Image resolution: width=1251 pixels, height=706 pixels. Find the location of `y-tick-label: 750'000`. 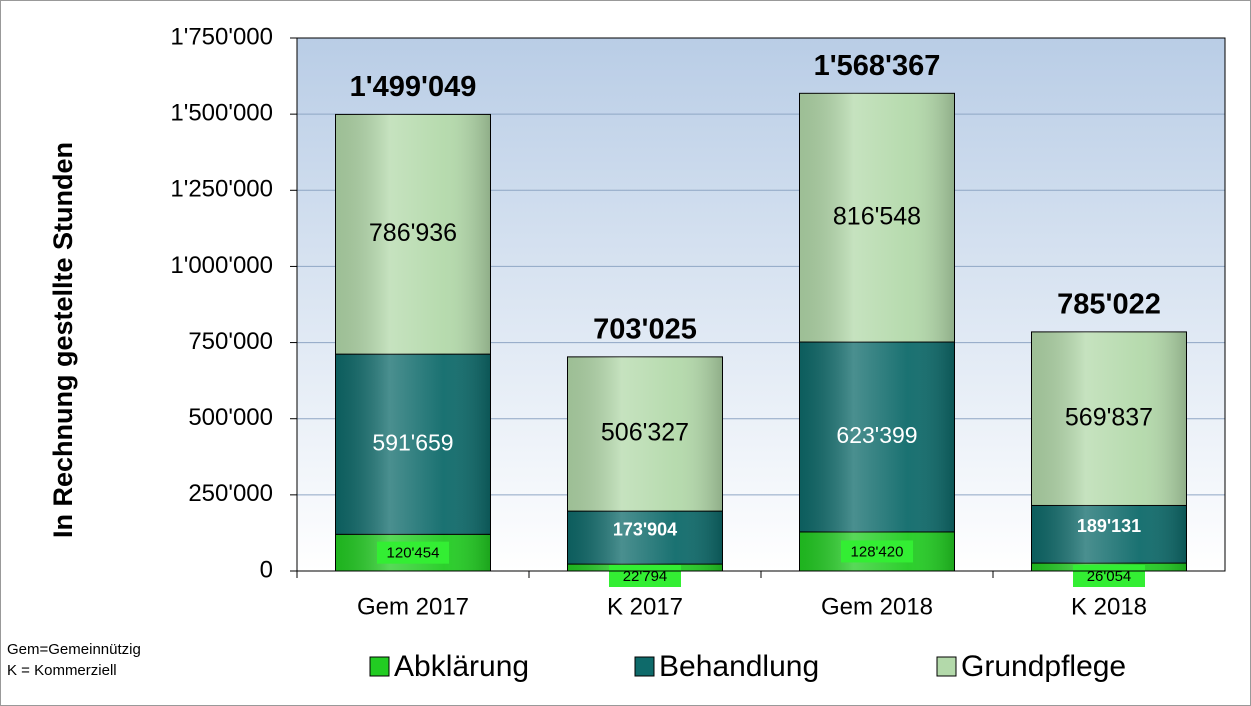

y-tick-label: 750'000 is located at coordinates (230, 341).